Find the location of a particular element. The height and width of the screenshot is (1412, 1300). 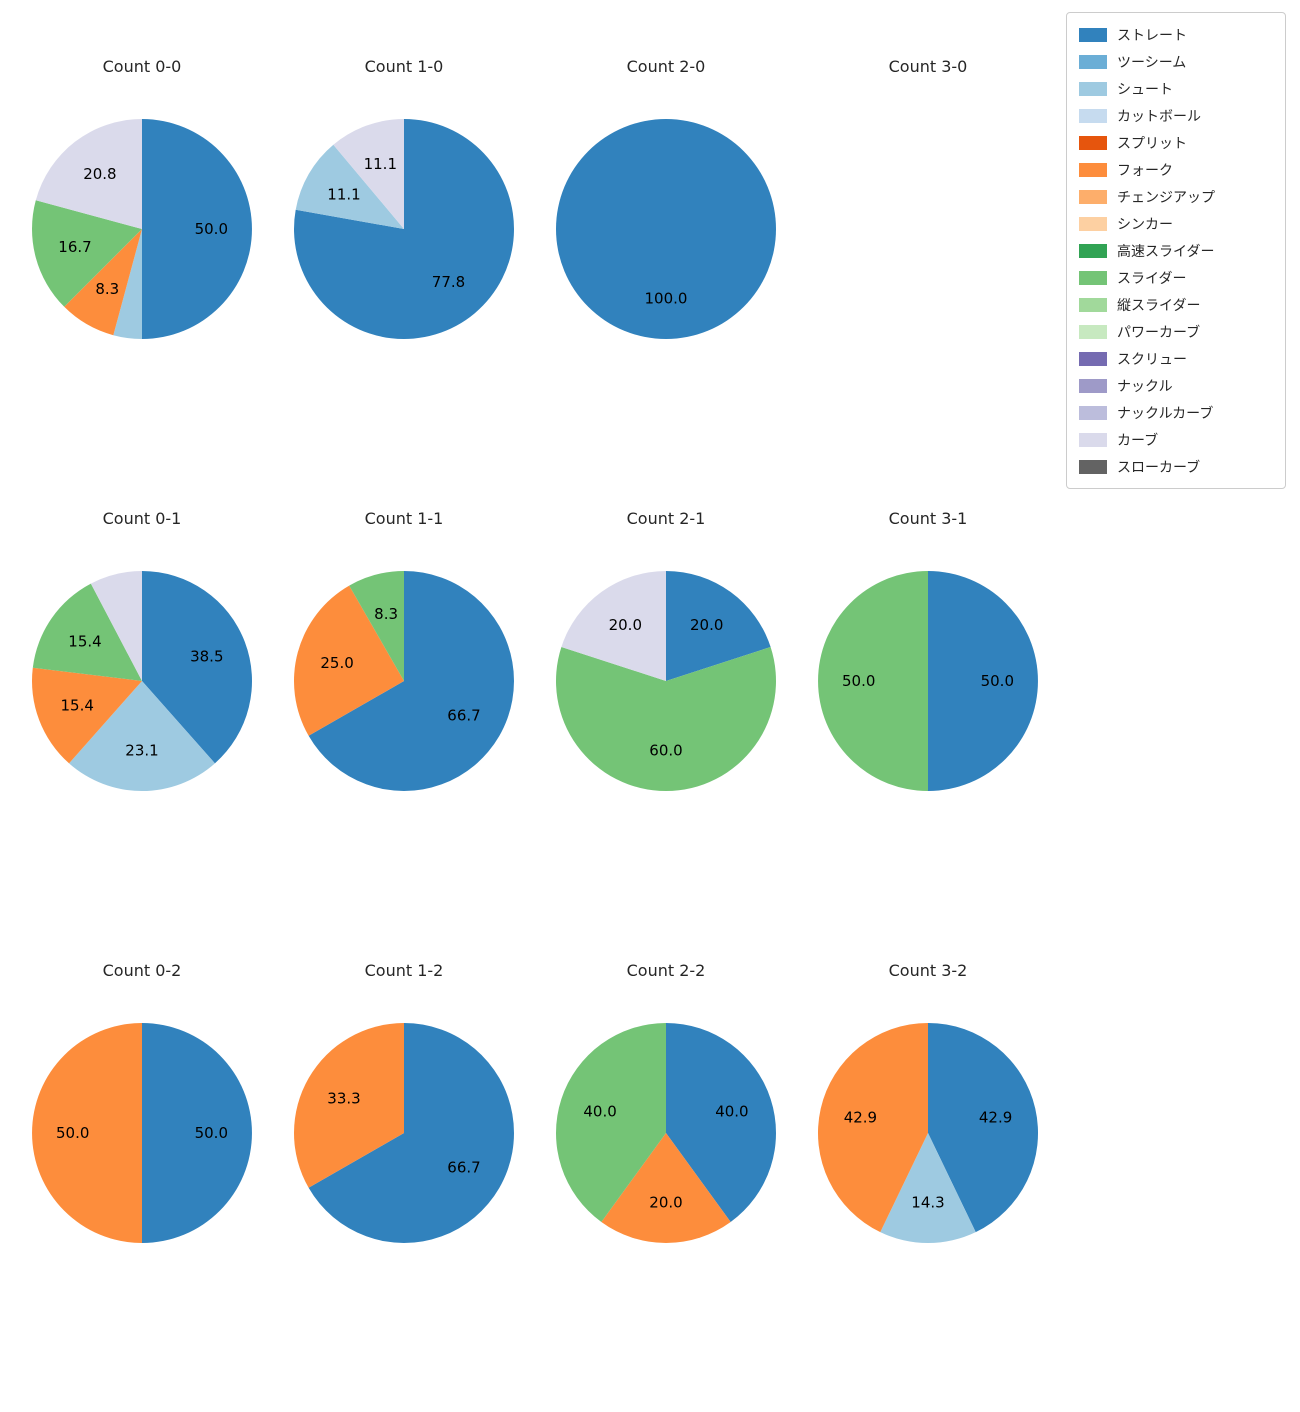

chart-cell-count-1-2: Count 1-2 66.7 33.3 is located at coordinates (404, 1186).